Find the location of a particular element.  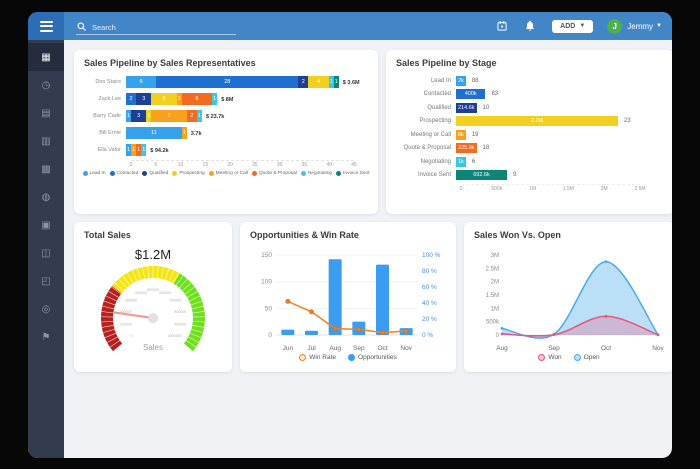

legend-item: Invoice Sent is located at coordinates (353, 173).